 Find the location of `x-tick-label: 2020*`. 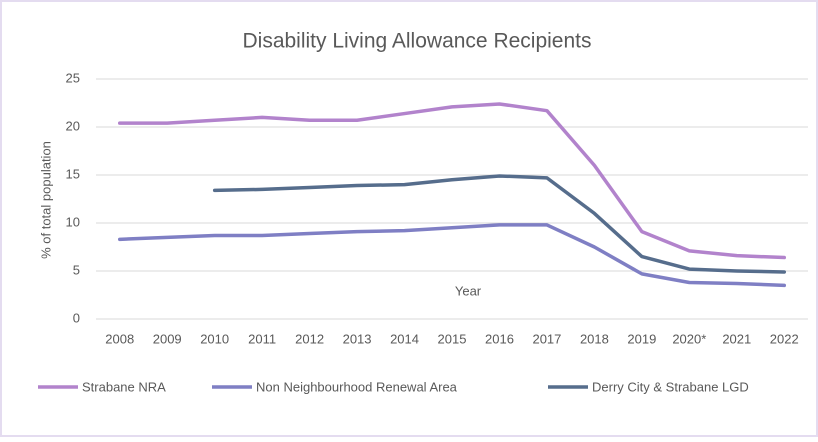

x-tick-label: 2020* is located at coordinates (689, 338).